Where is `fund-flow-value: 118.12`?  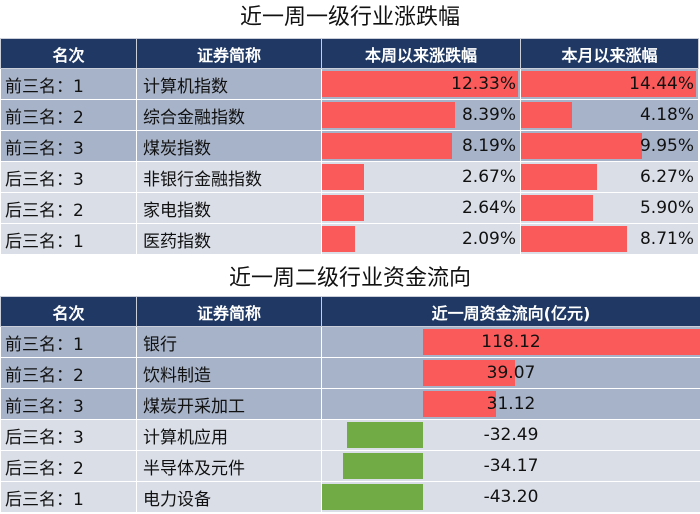
fund-flow-value: 118.12 is located at coordinates (511, 342).